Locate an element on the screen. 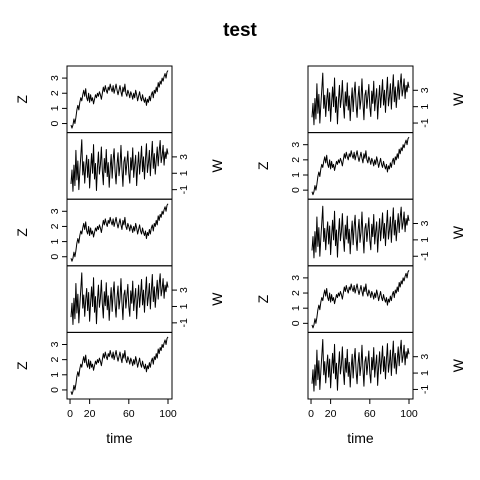 This screenshot has height=480, width=480. panel-left-1: 0 1 2 3 Z is located at coordinates (93, 99).